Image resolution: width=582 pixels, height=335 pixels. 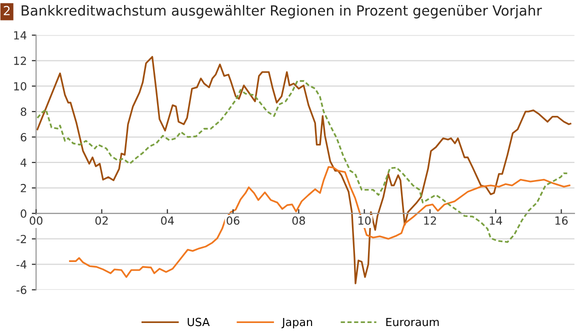 I want to click on y-tick-label: -2, so click(x=21, y=239).